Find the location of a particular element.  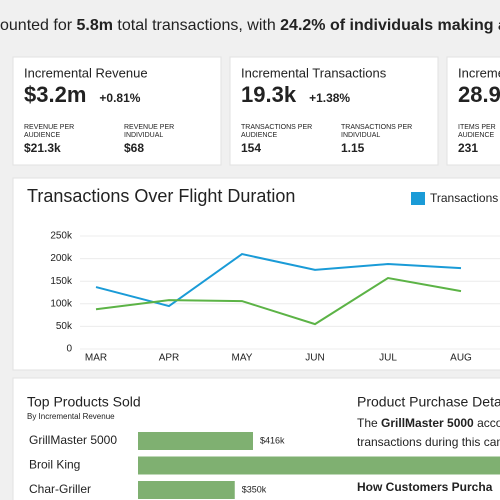

y-tick-label: 200k is located at coordinates (61, 258).